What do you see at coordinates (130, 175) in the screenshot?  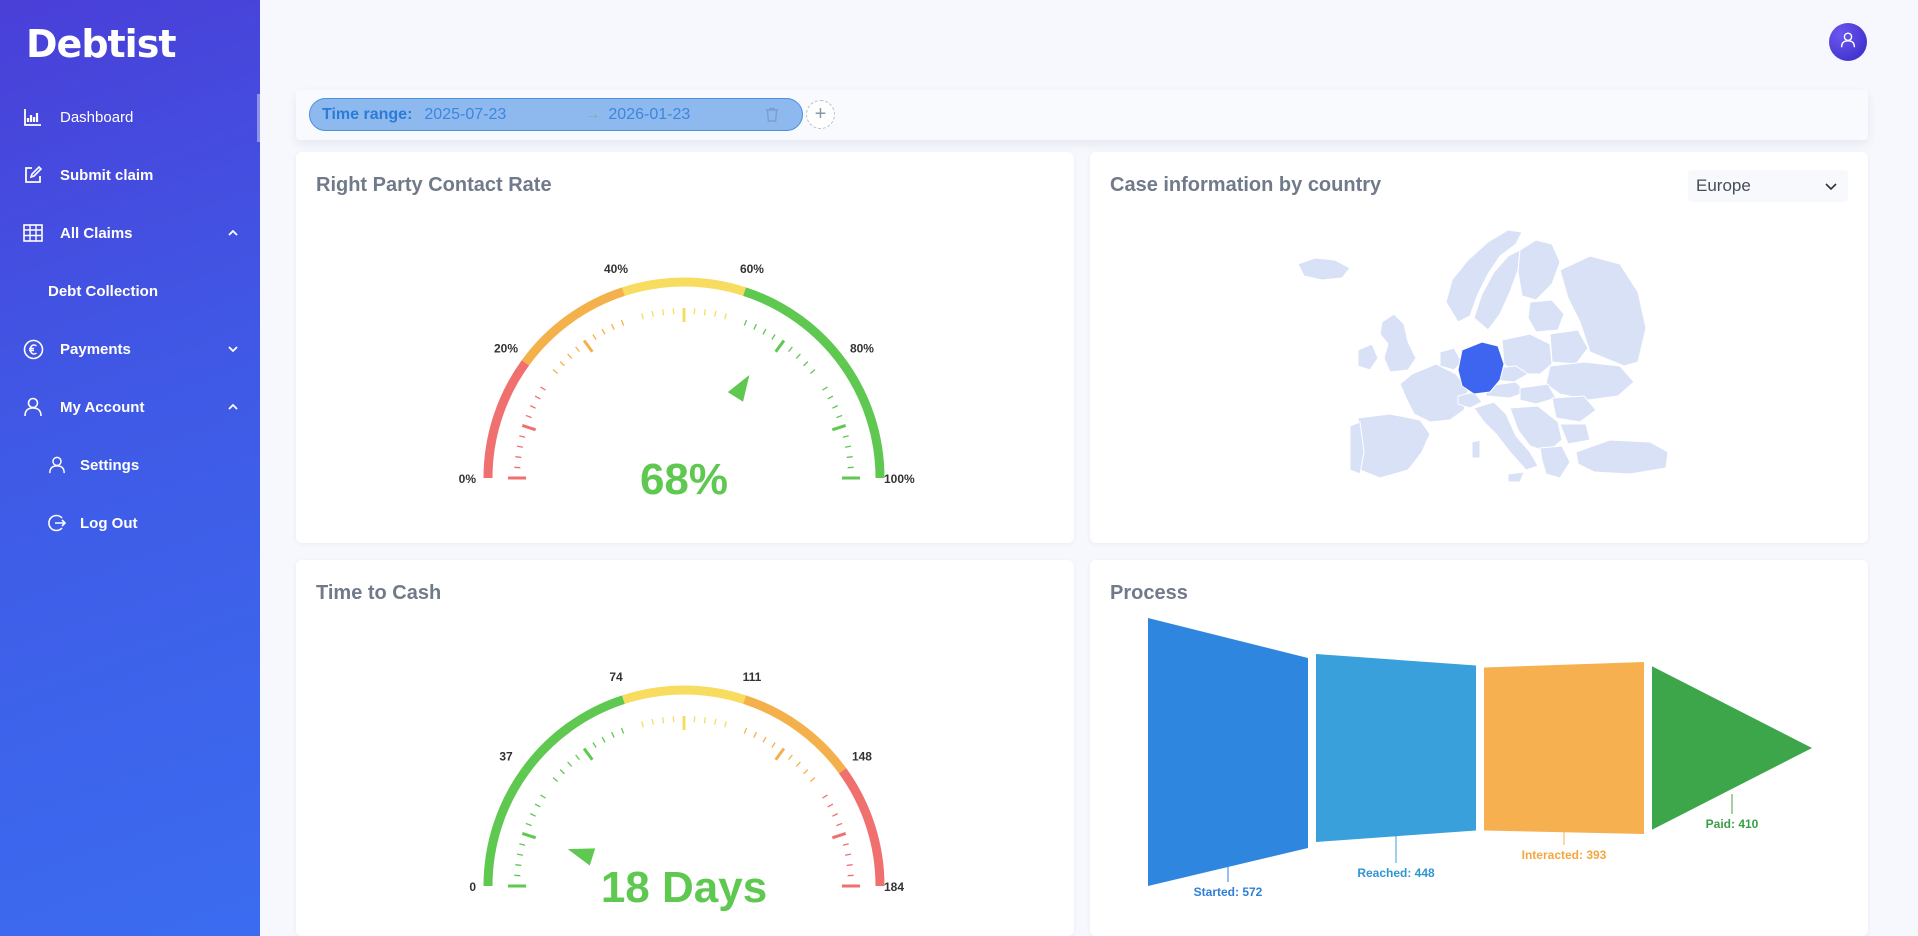 I see `sidebar-item-submit-claim: Submit claim` at bounding box center [130, 175].